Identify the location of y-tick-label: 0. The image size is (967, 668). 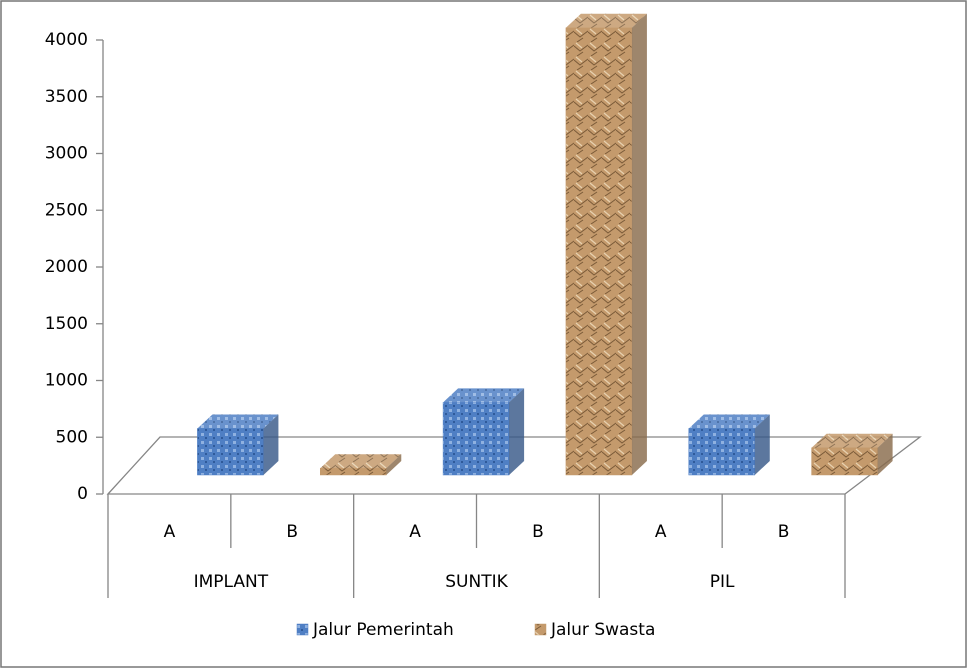
(82, 494).